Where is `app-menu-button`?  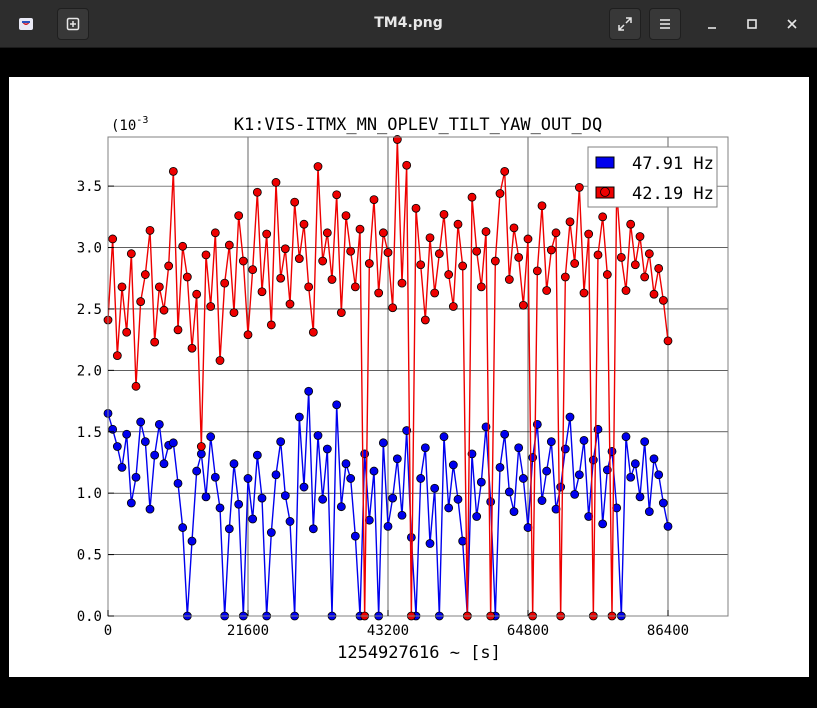 app-menu-button is located at coordinates (26, 24).